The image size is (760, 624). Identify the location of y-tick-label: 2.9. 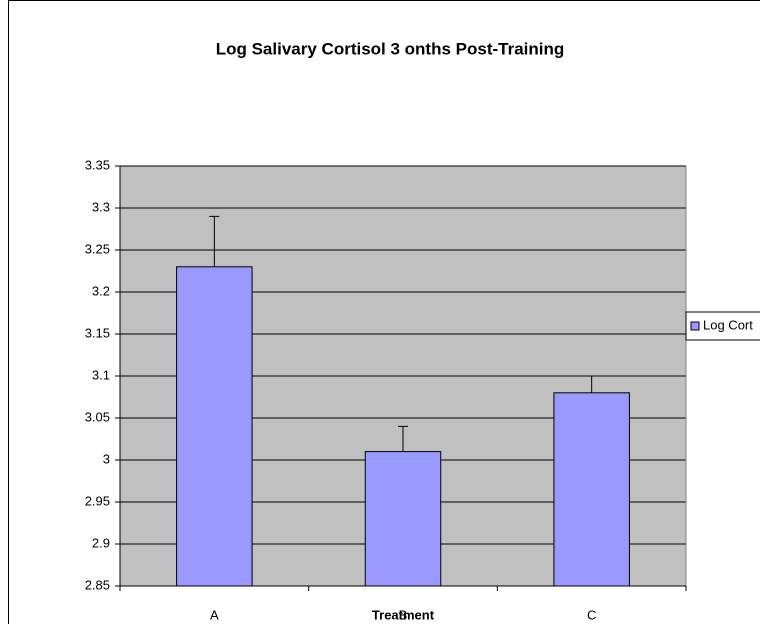
(101, 542).